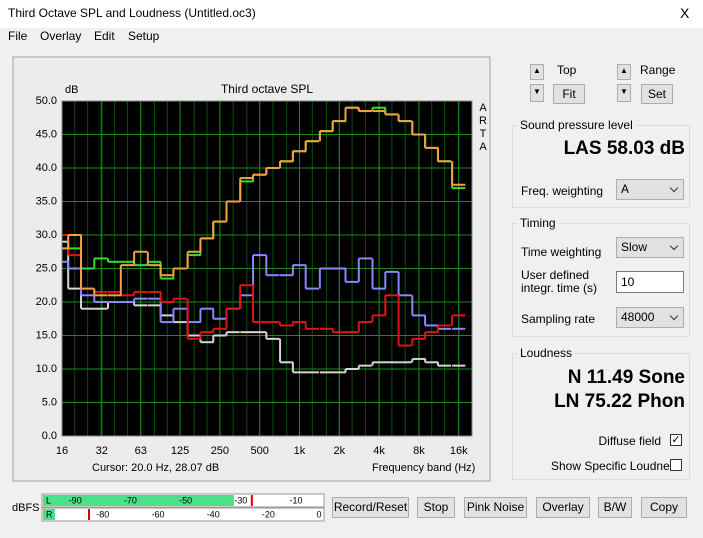  What do you see at coordinates (46, 101) in the screenshot?
I see `y-tick-label: 50.0` at bounding box center [46, 101].